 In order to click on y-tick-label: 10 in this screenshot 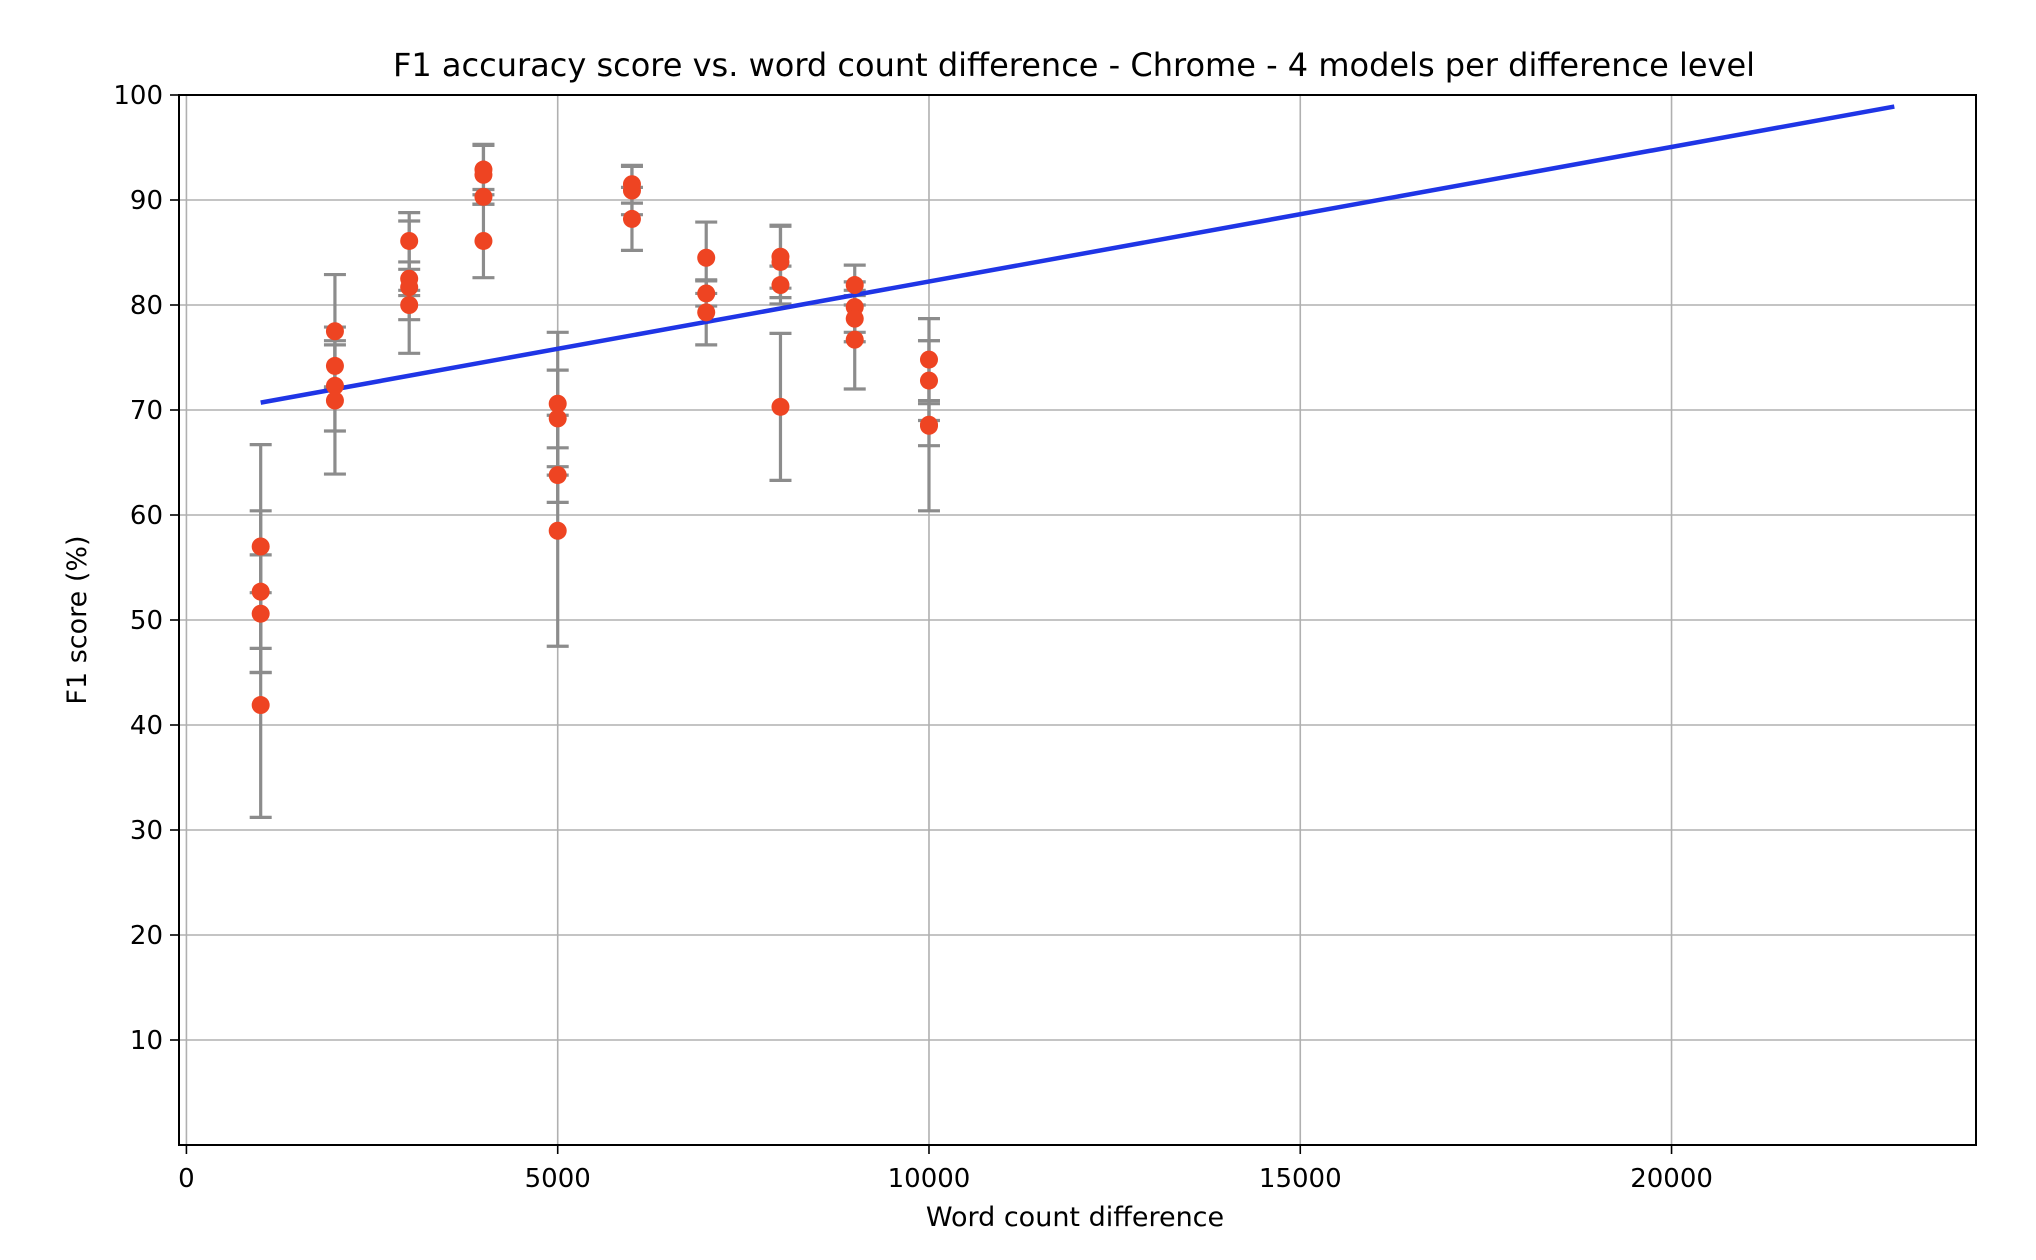, I will do `click(146, 1041)`.